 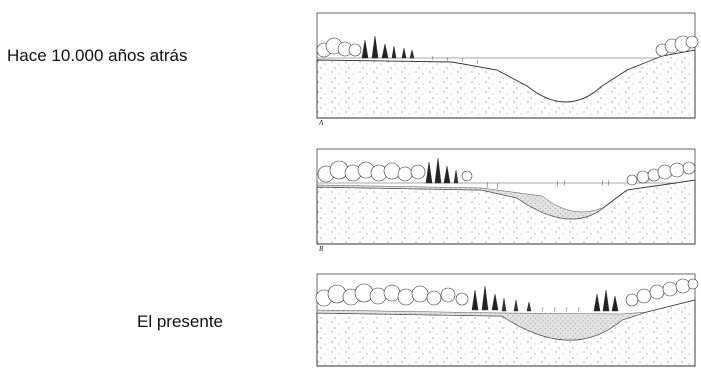 What do you see at coordinates (321, 123) in the screenshot?
I see `panel-a-letter: A` at bounding box center [321, 123].